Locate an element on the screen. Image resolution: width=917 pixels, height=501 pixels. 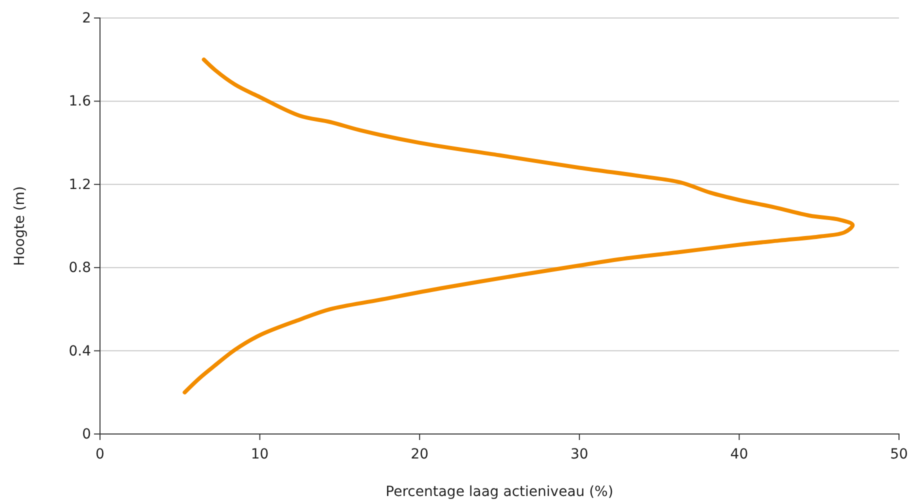
x-tick-label: 20 is located at coordinates (419, 454).